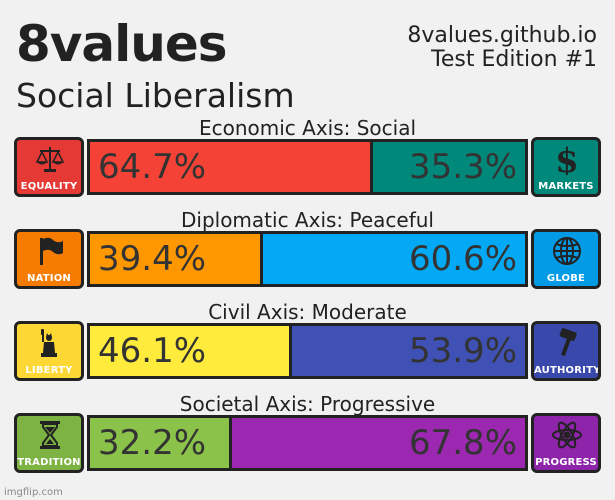  I want to click on dollar-icon: $, so click(567, 159).